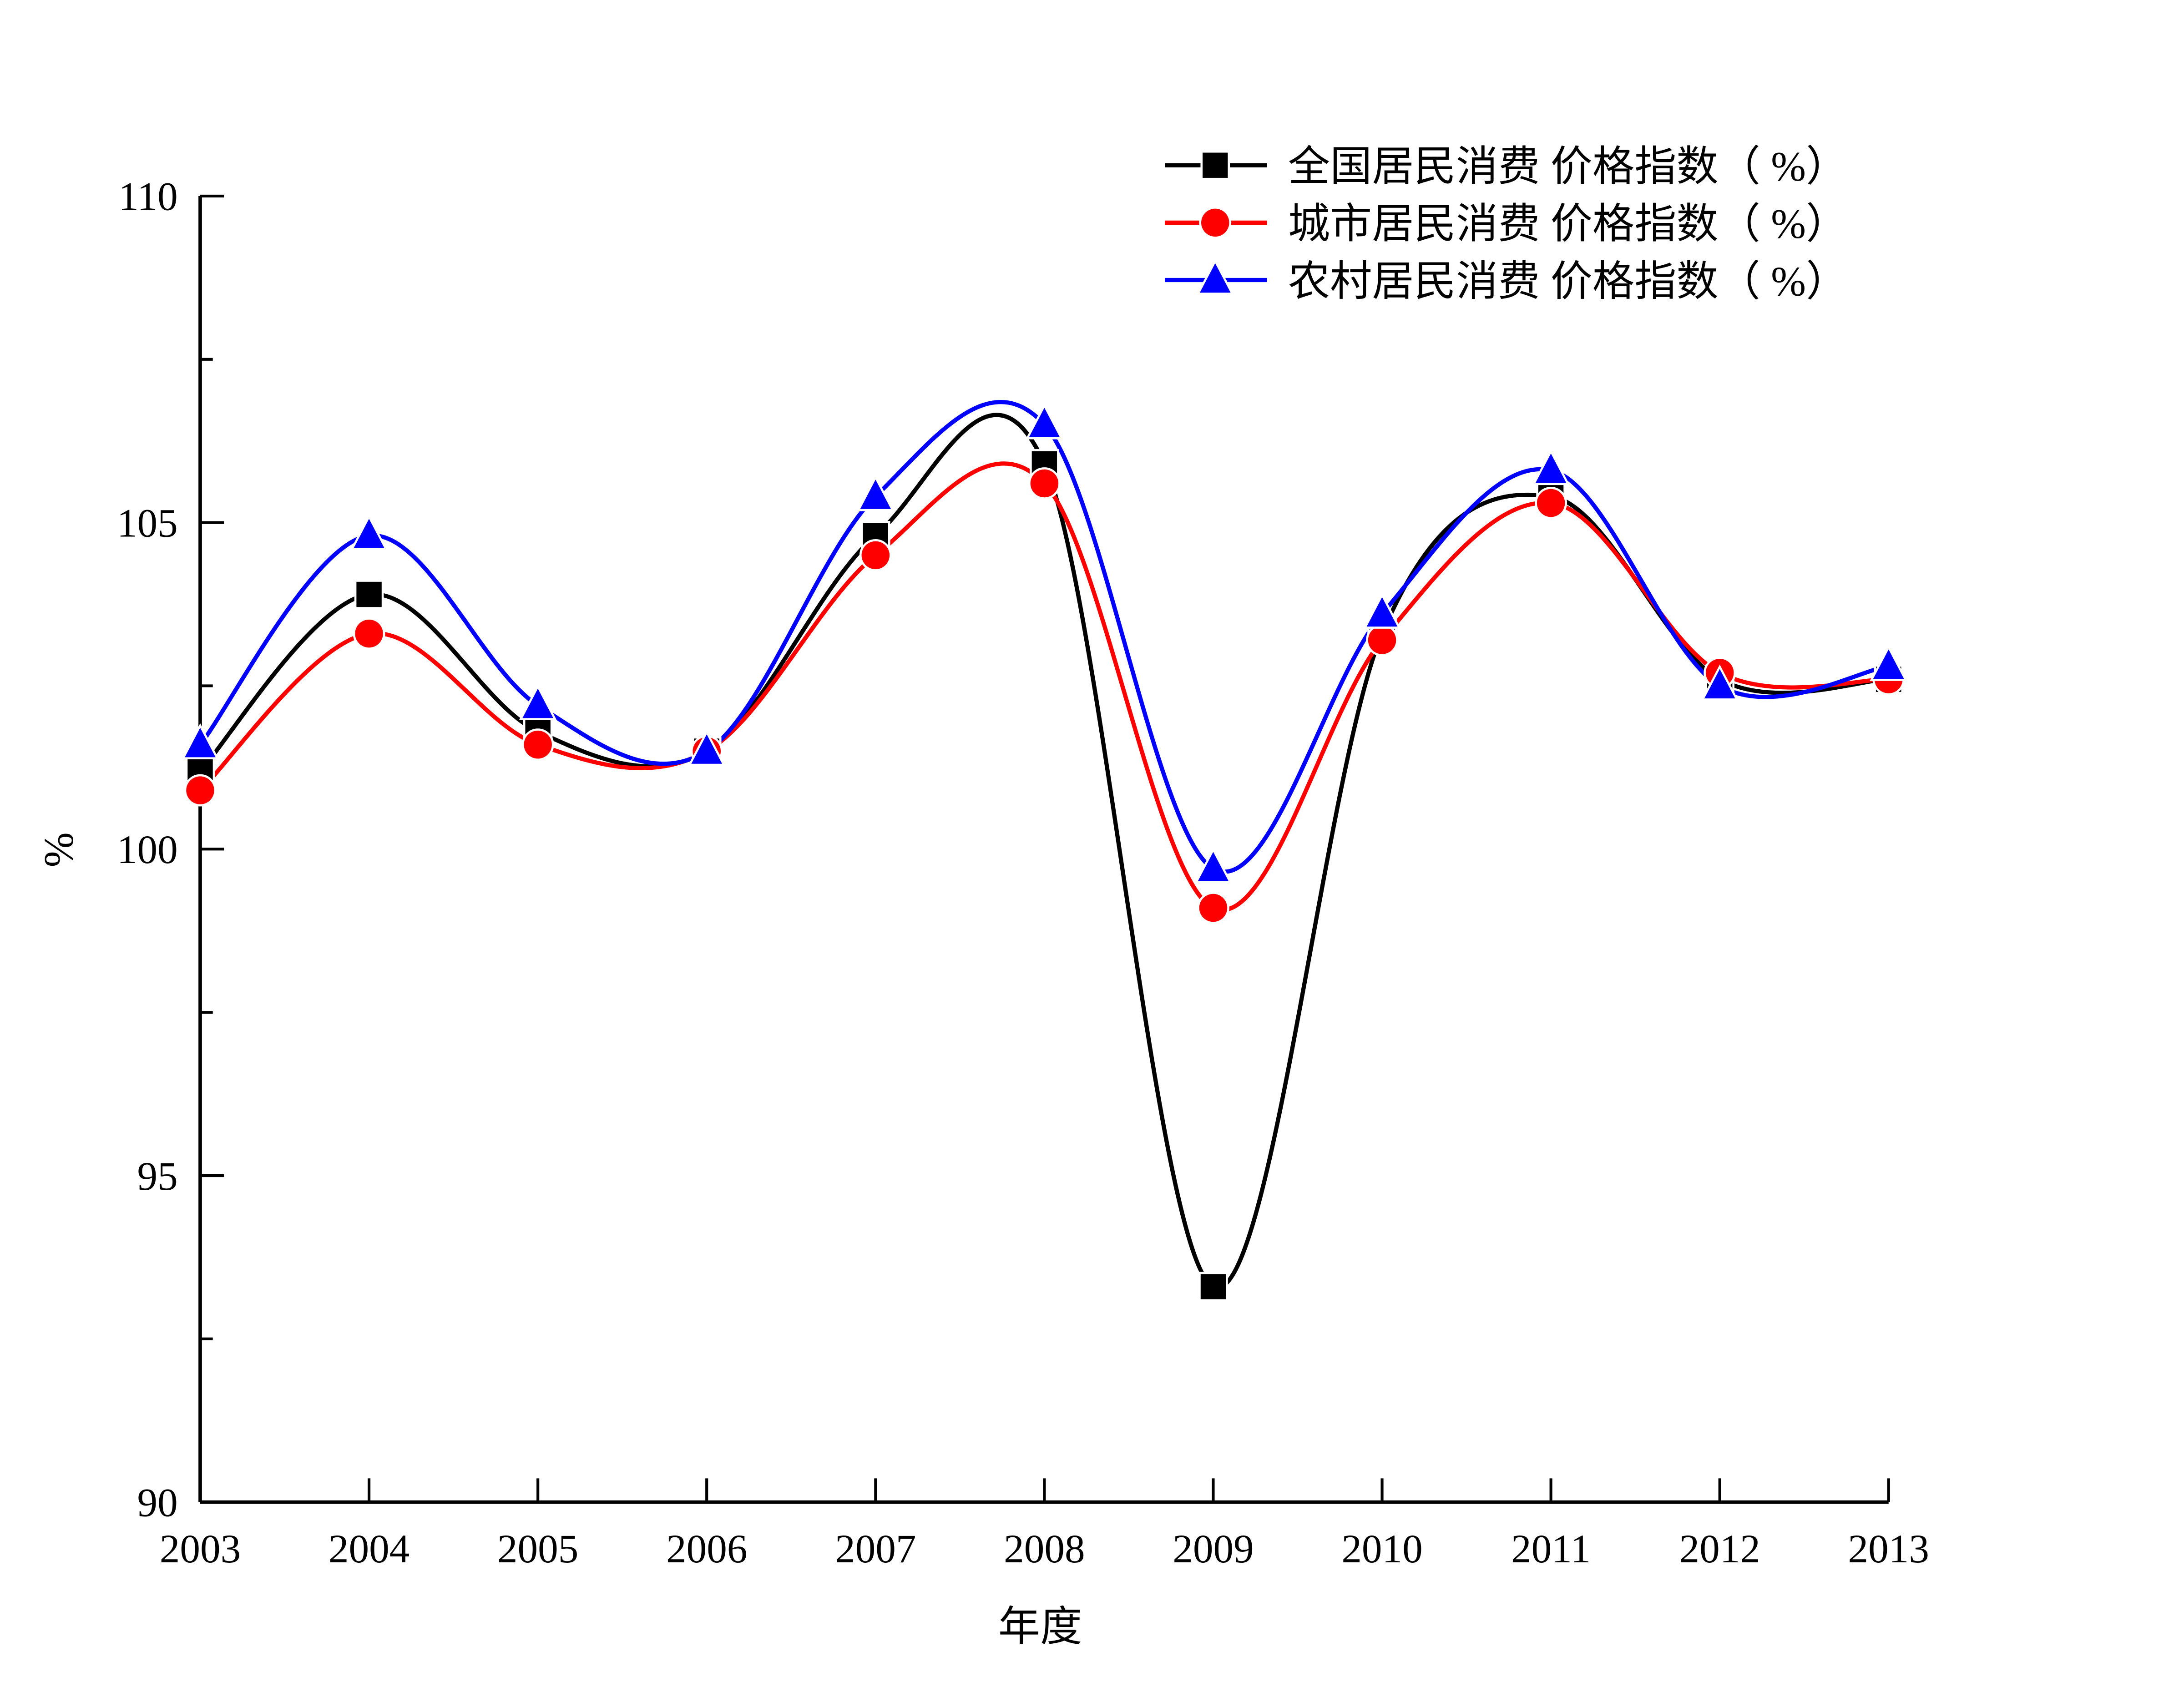  I want to click on legend-marker-square, so click(1215, 165).